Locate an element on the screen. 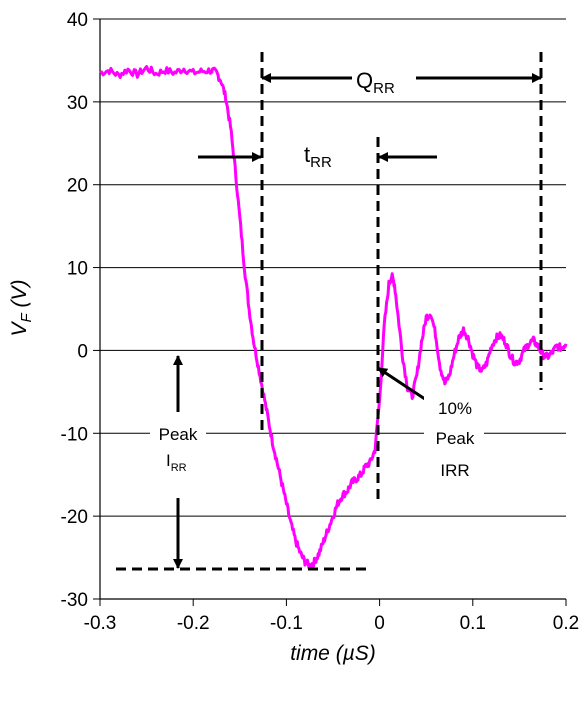  x-axis-title: time (µS) is located at coordinates (333, 653).